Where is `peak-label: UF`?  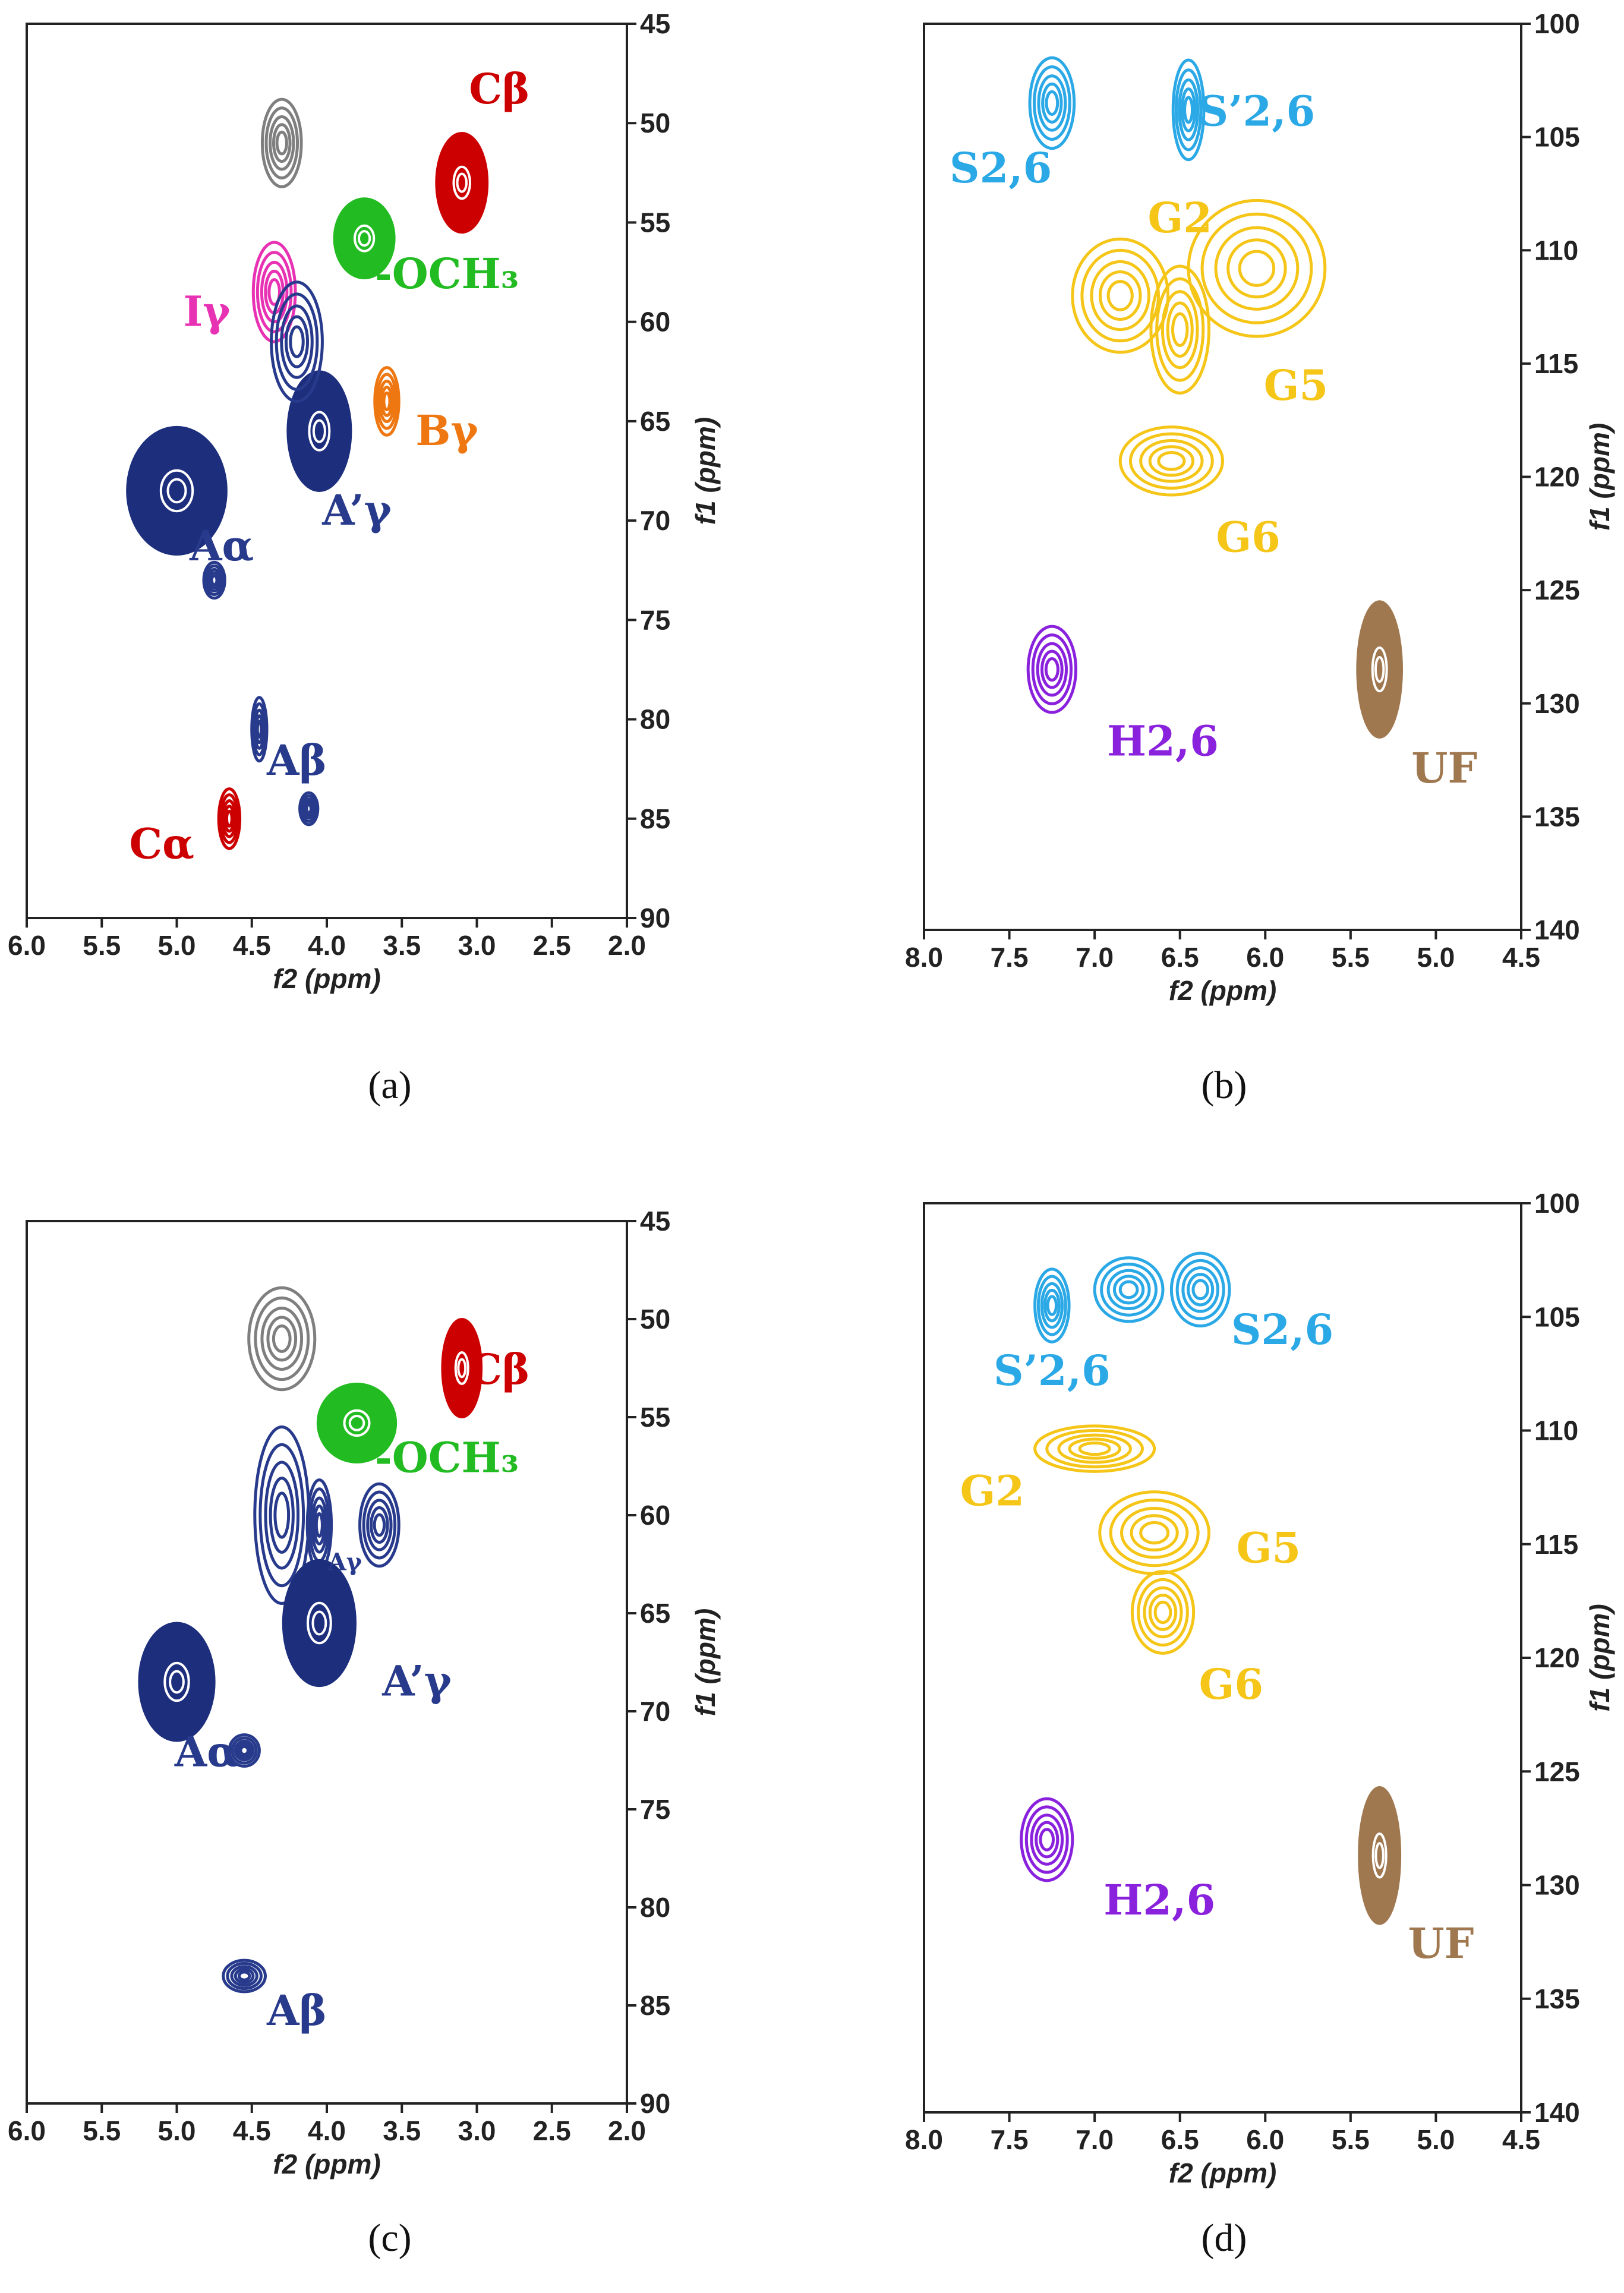 peak-label: UF is located at coordinates (1441, 1943).